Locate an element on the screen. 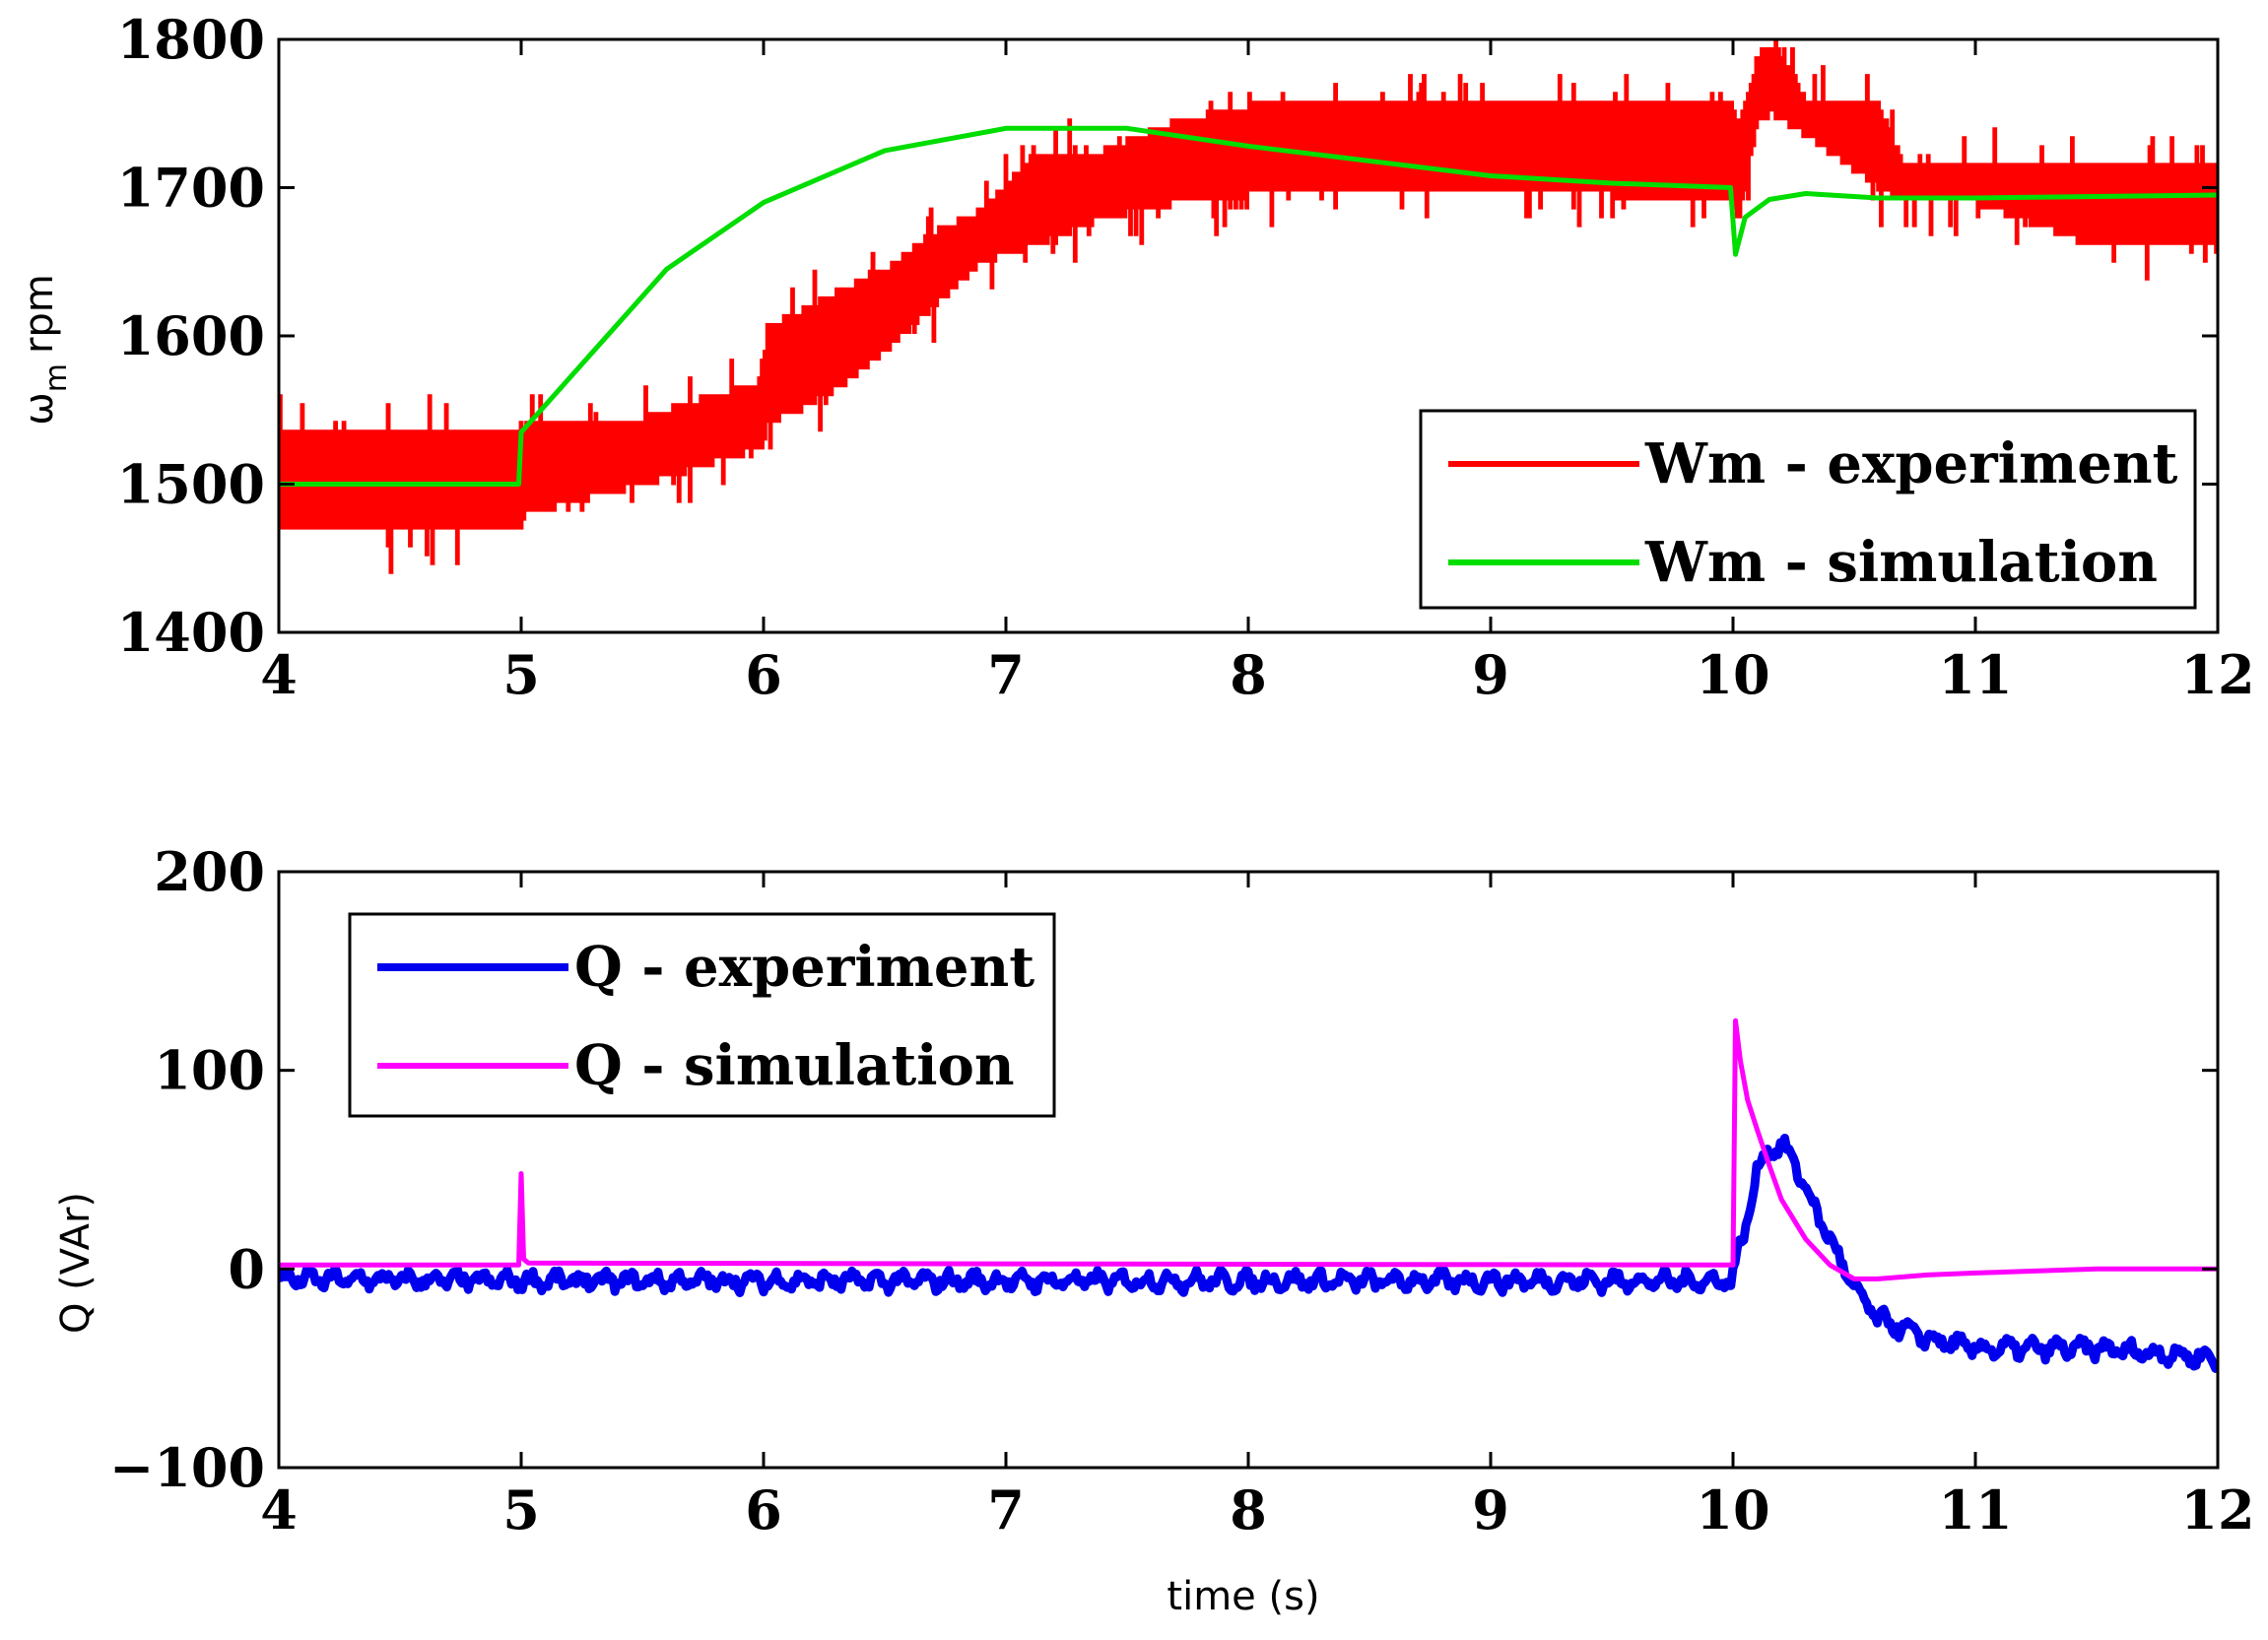  legend-label: Wm - experiment is located at coordinates (1911, 463).